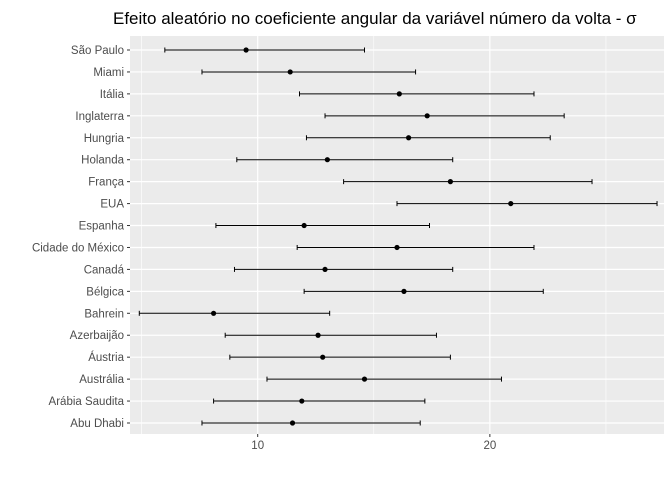 The height and width of the screenshot is (480, 672). What do you see at coordinates (87, 402) in the screenshot?
I see `y-tick-label: Arábia Saudita` at bounding box center [87, 402].